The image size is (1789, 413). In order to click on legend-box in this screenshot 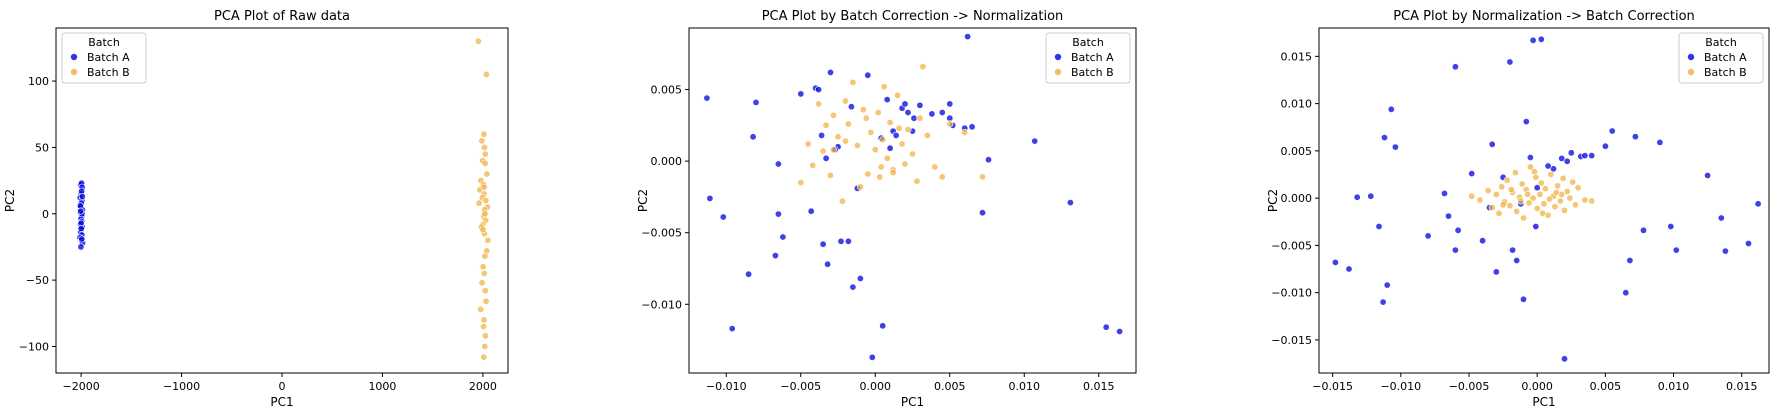, I will do `click(1088, 58)`.